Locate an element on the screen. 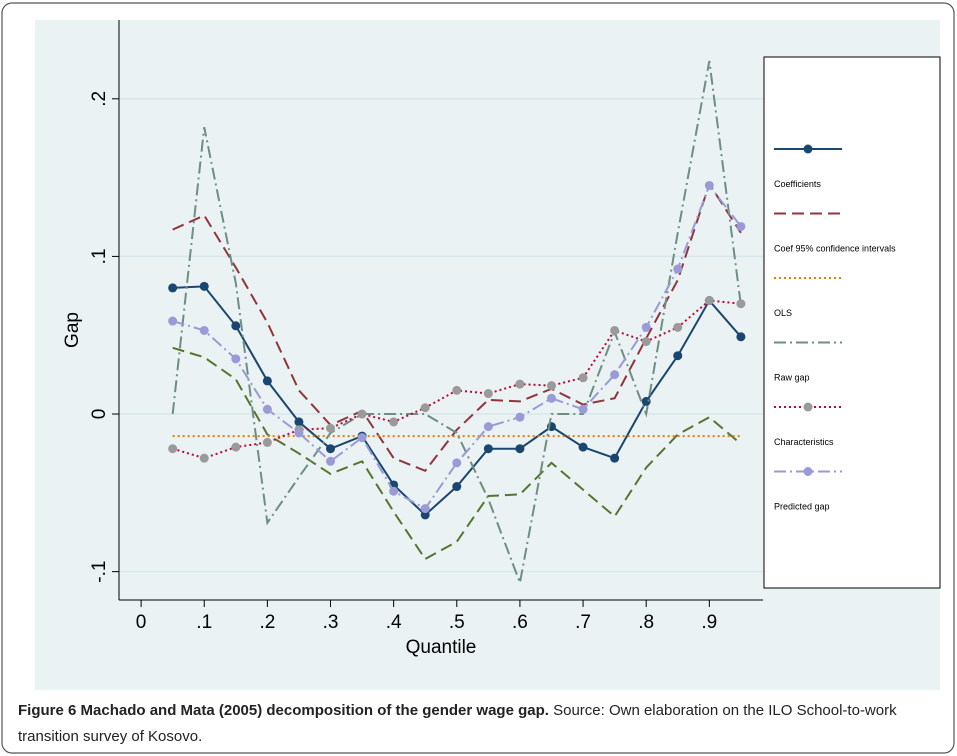 Image resolution: width=957 pixels, height=756 pixels. legend-label: Coef 95% confidence intervals is located at coordinates (835, 249).